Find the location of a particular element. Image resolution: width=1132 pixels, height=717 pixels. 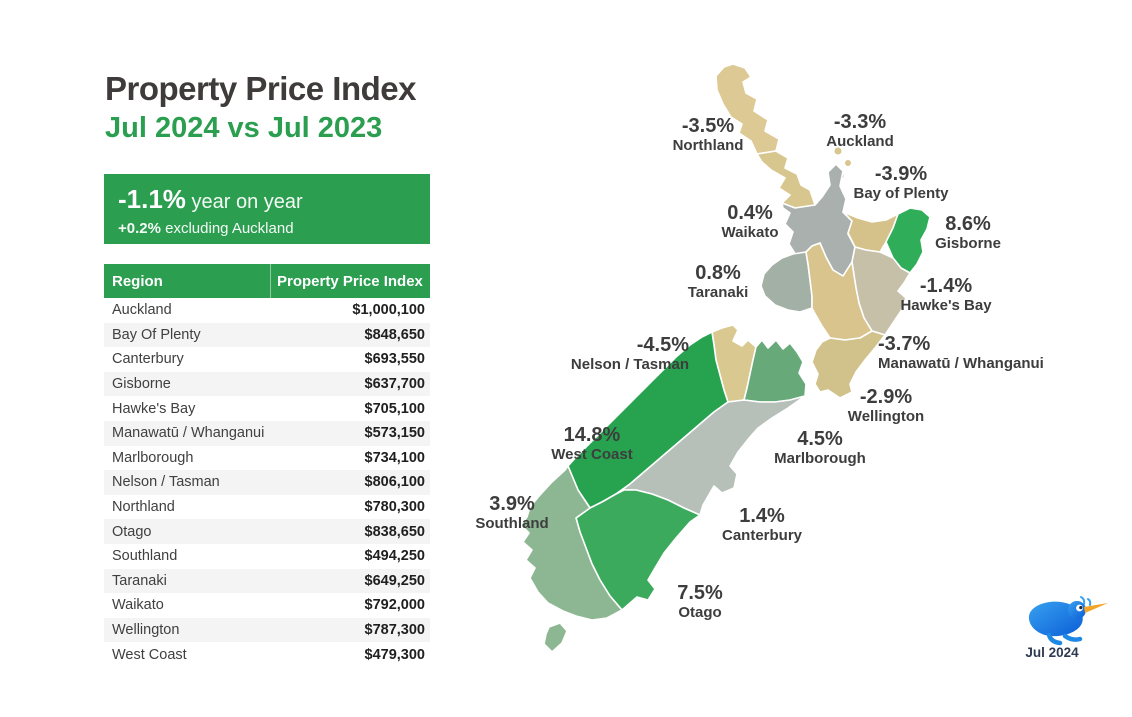

map-label-value: 0.4% is located at coordinates (750, 213).